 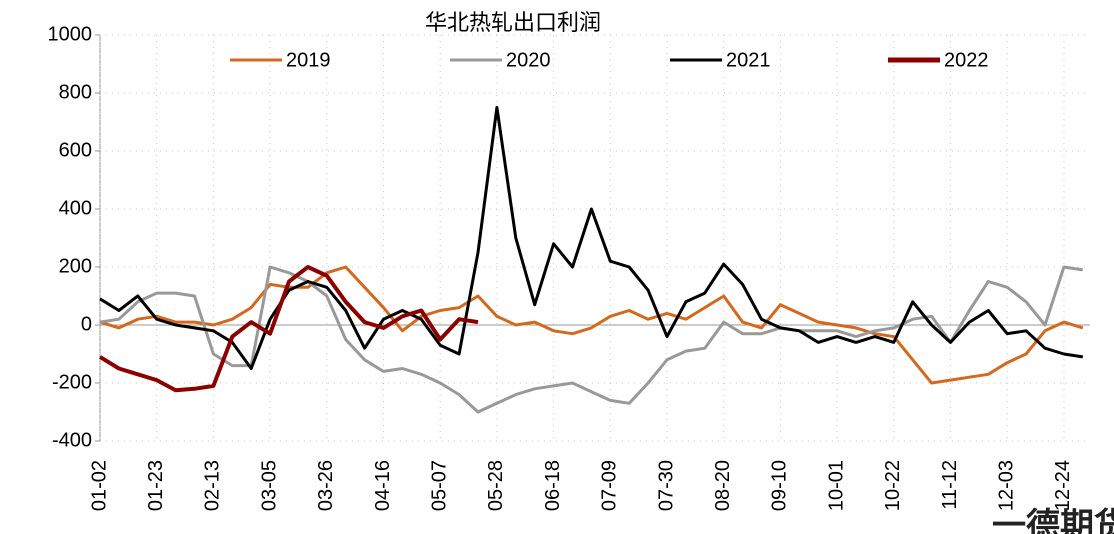 I want to click on x-tick-label: 02-13, so click(x=213, y=485).